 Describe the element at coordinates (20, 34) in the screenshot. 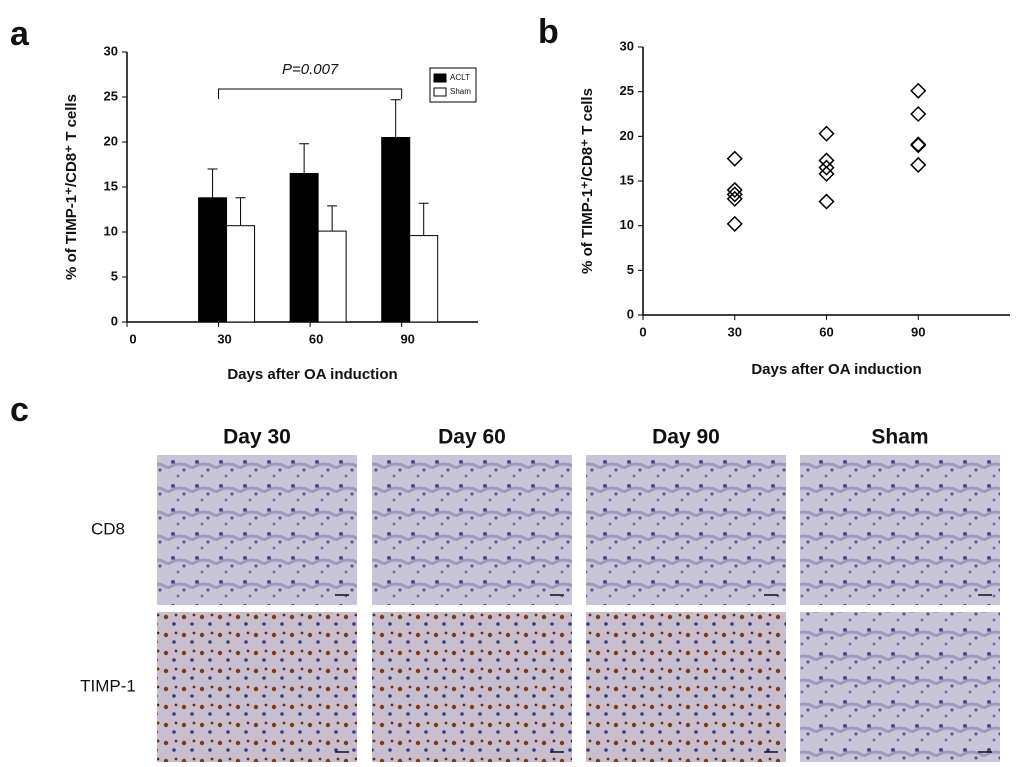

I see `panel-label: a` at that location.